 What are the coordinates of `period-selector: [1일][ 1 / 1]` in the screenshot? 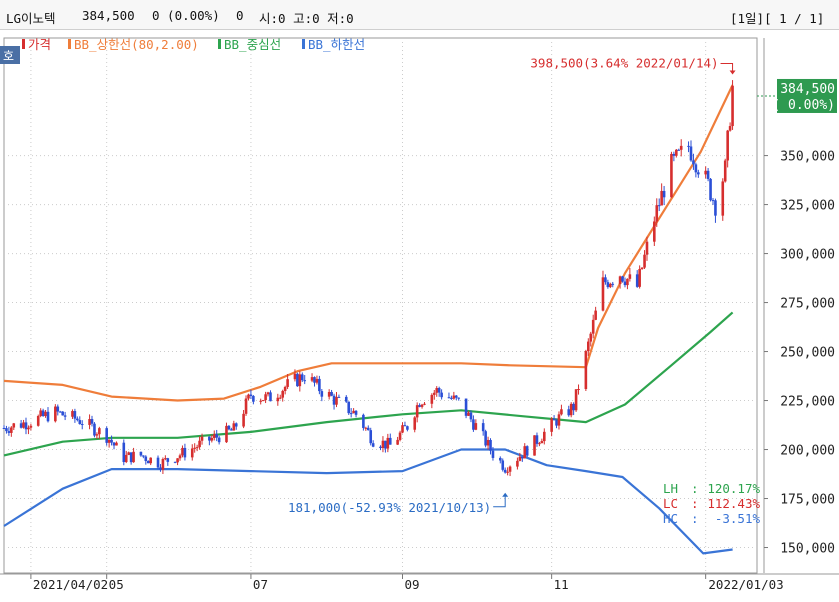 It's located at (777, 18).